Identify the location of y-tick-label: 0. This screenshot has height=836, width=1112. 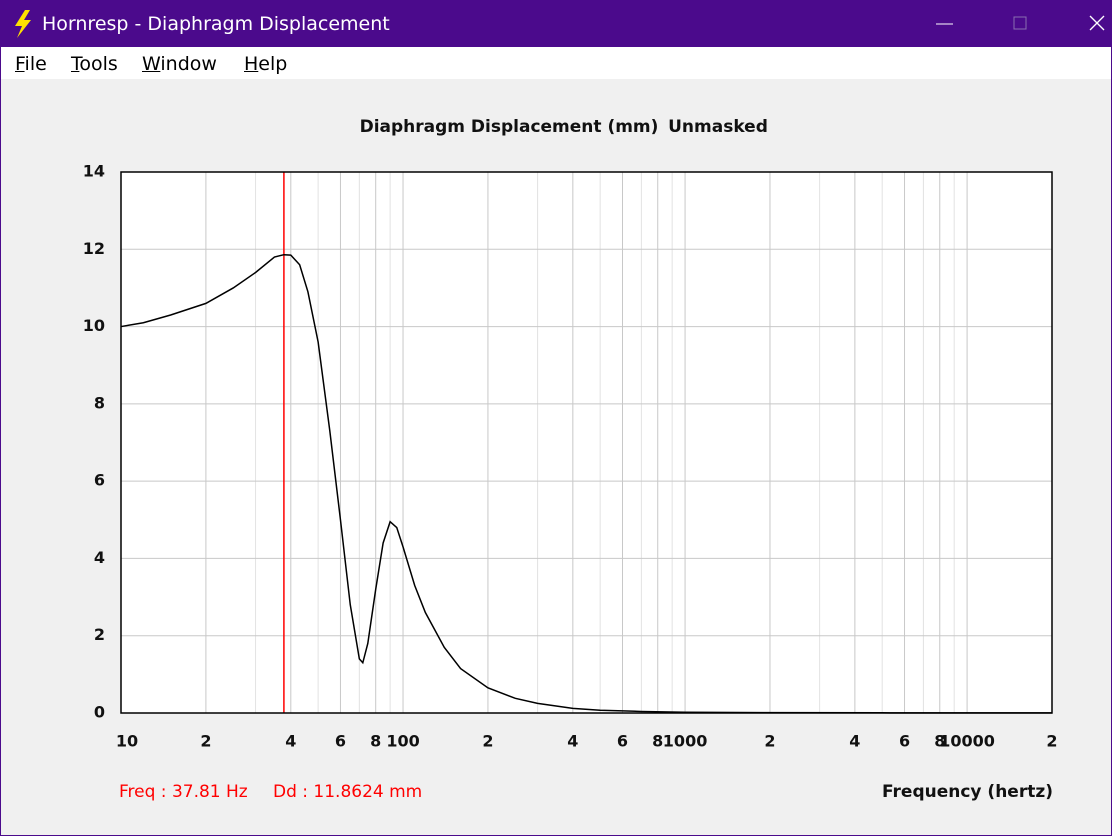
(99, 712).